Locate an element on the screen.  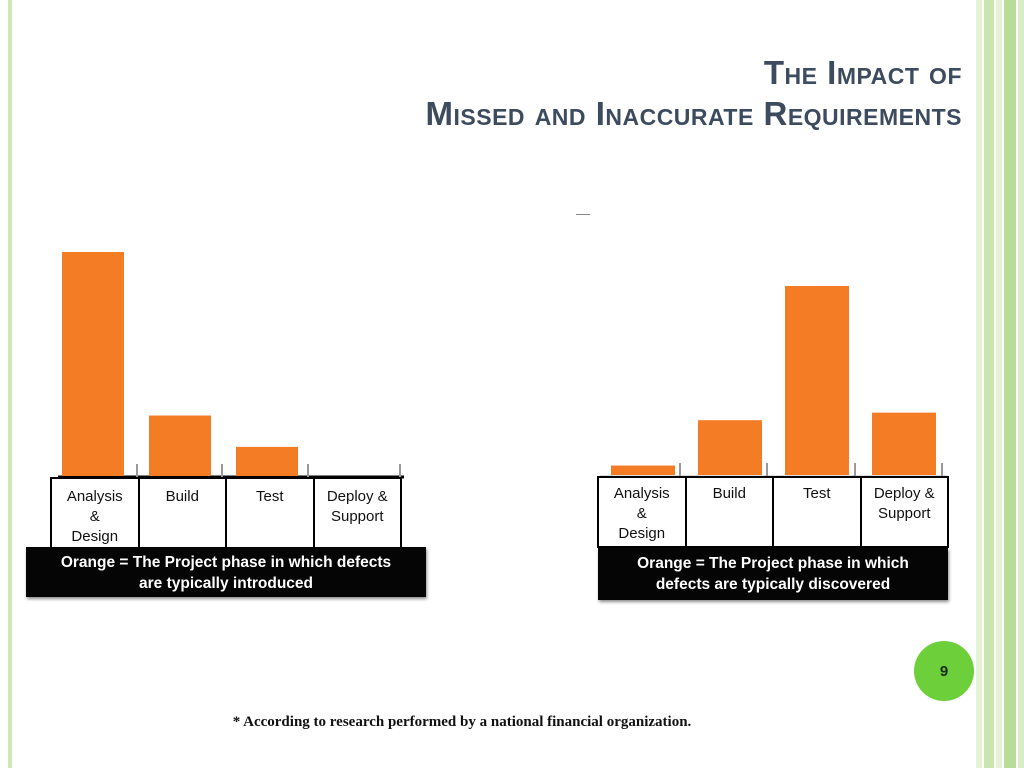
page-number-badge: 9 is located at coordinates (944, 671).